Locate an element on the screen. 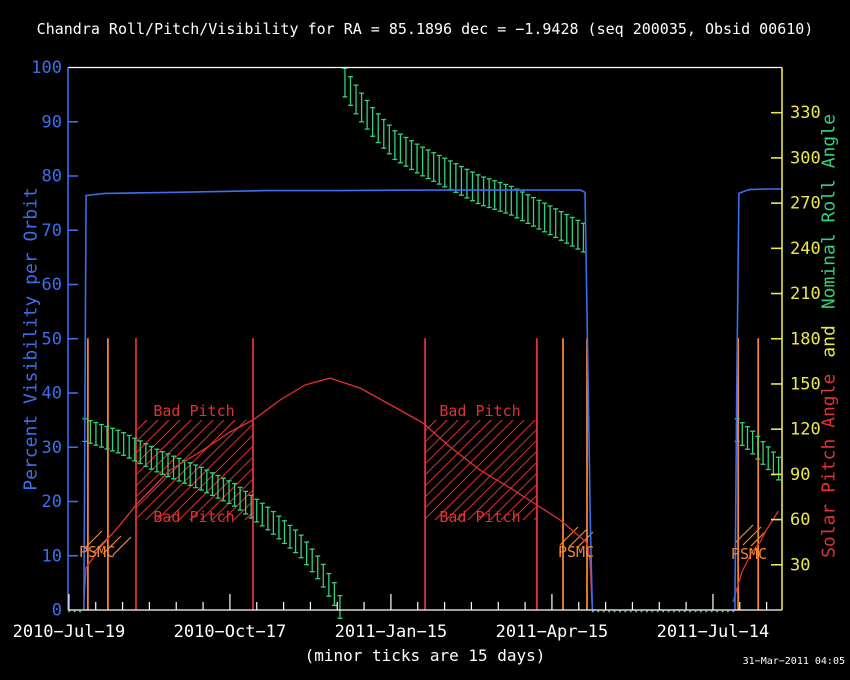 The image size is (850, 680). solar-pitch-curve is located at coordinates (755, 556).